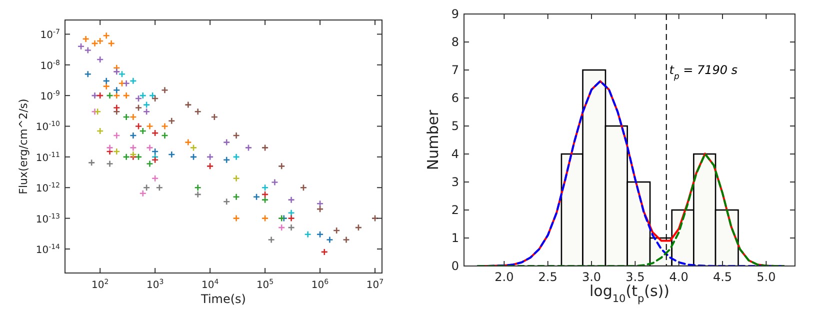  Describe the element at coordinates (320, 284) in the screenshot. I see `x-tick-label: 10$^{6}$` at that location.